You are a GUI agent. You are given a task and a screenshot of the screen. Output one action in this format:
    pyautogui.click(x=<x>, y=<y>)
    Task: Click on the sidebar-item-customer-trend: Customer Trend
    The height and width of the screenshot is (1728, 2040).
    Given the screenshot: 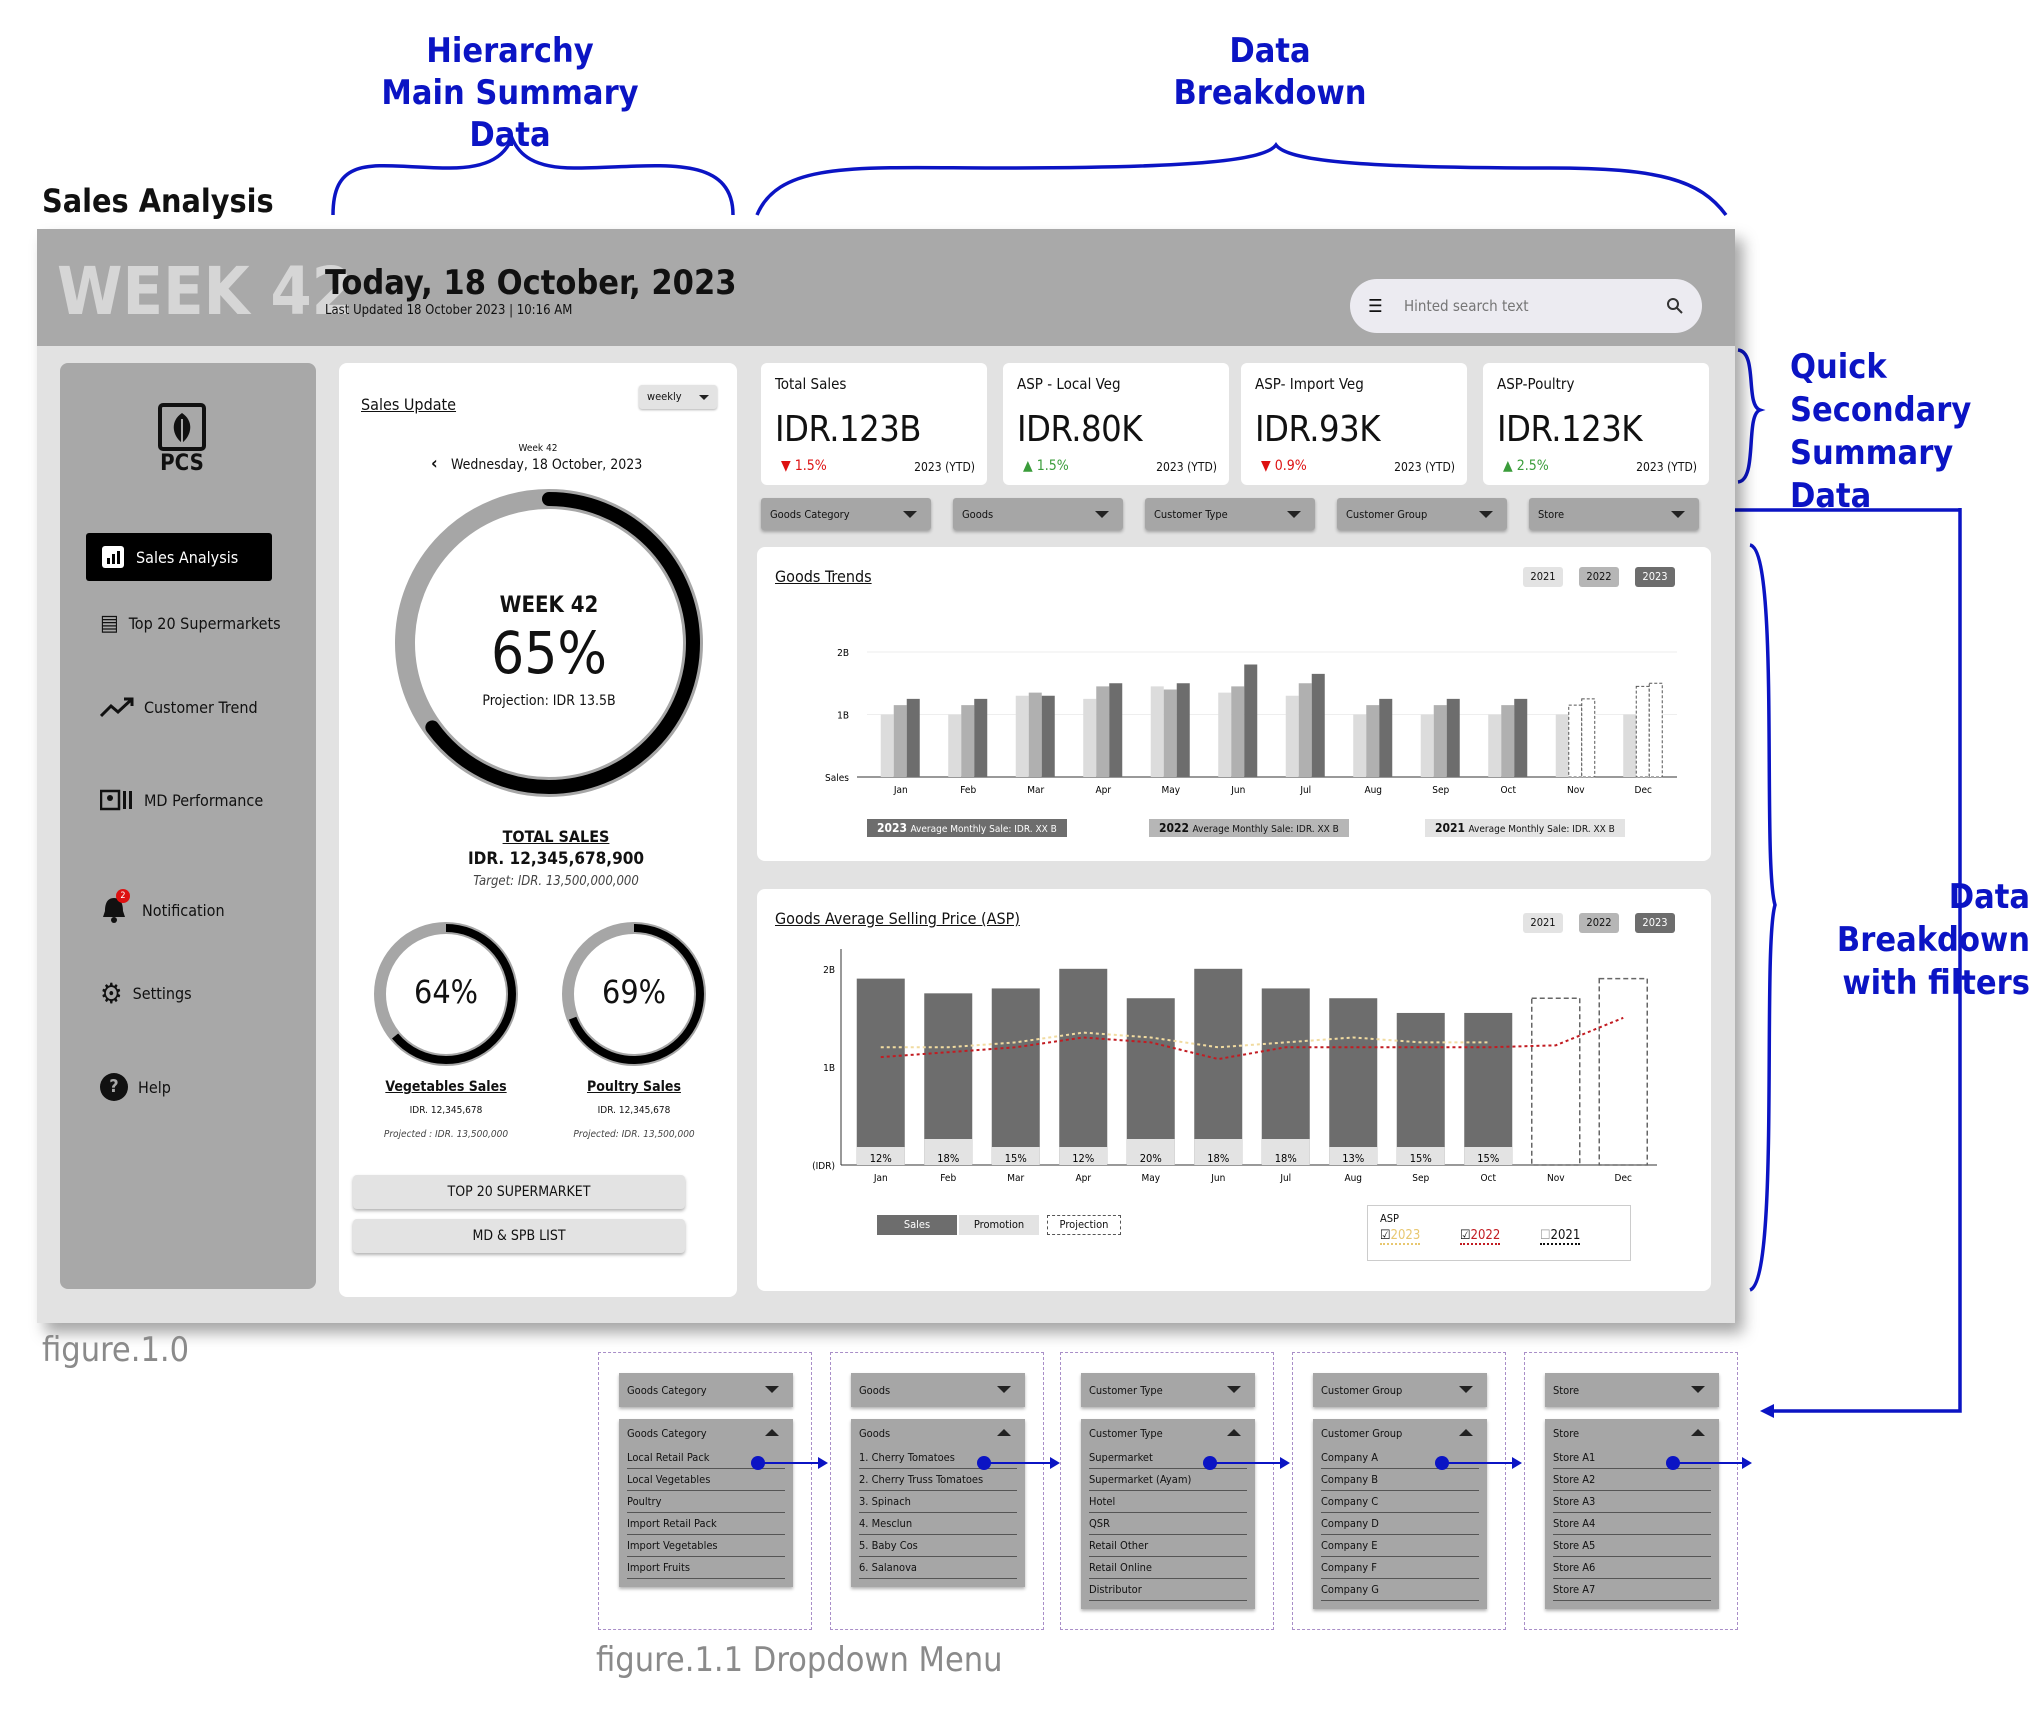 What is the action you would take?
    pyautogui.click(x=179, y=707)
    